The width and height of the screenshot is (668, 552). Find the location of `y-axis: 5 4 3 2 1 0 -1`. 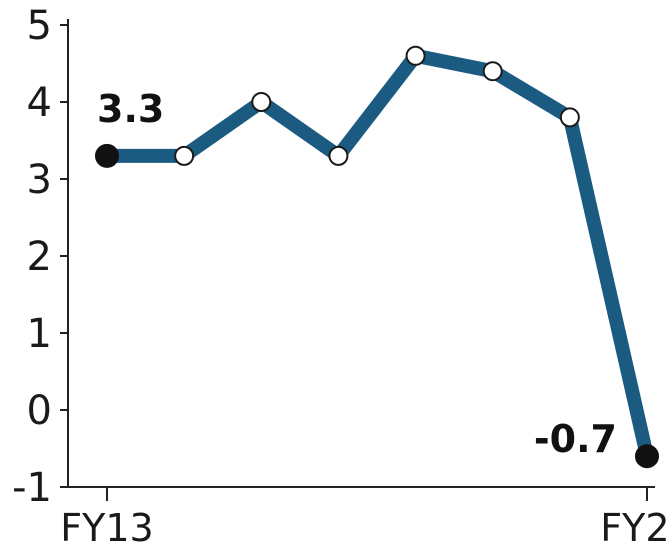

y-axis: 5 4 3 2 1 0 -1 is located at coordinates (40, 257).